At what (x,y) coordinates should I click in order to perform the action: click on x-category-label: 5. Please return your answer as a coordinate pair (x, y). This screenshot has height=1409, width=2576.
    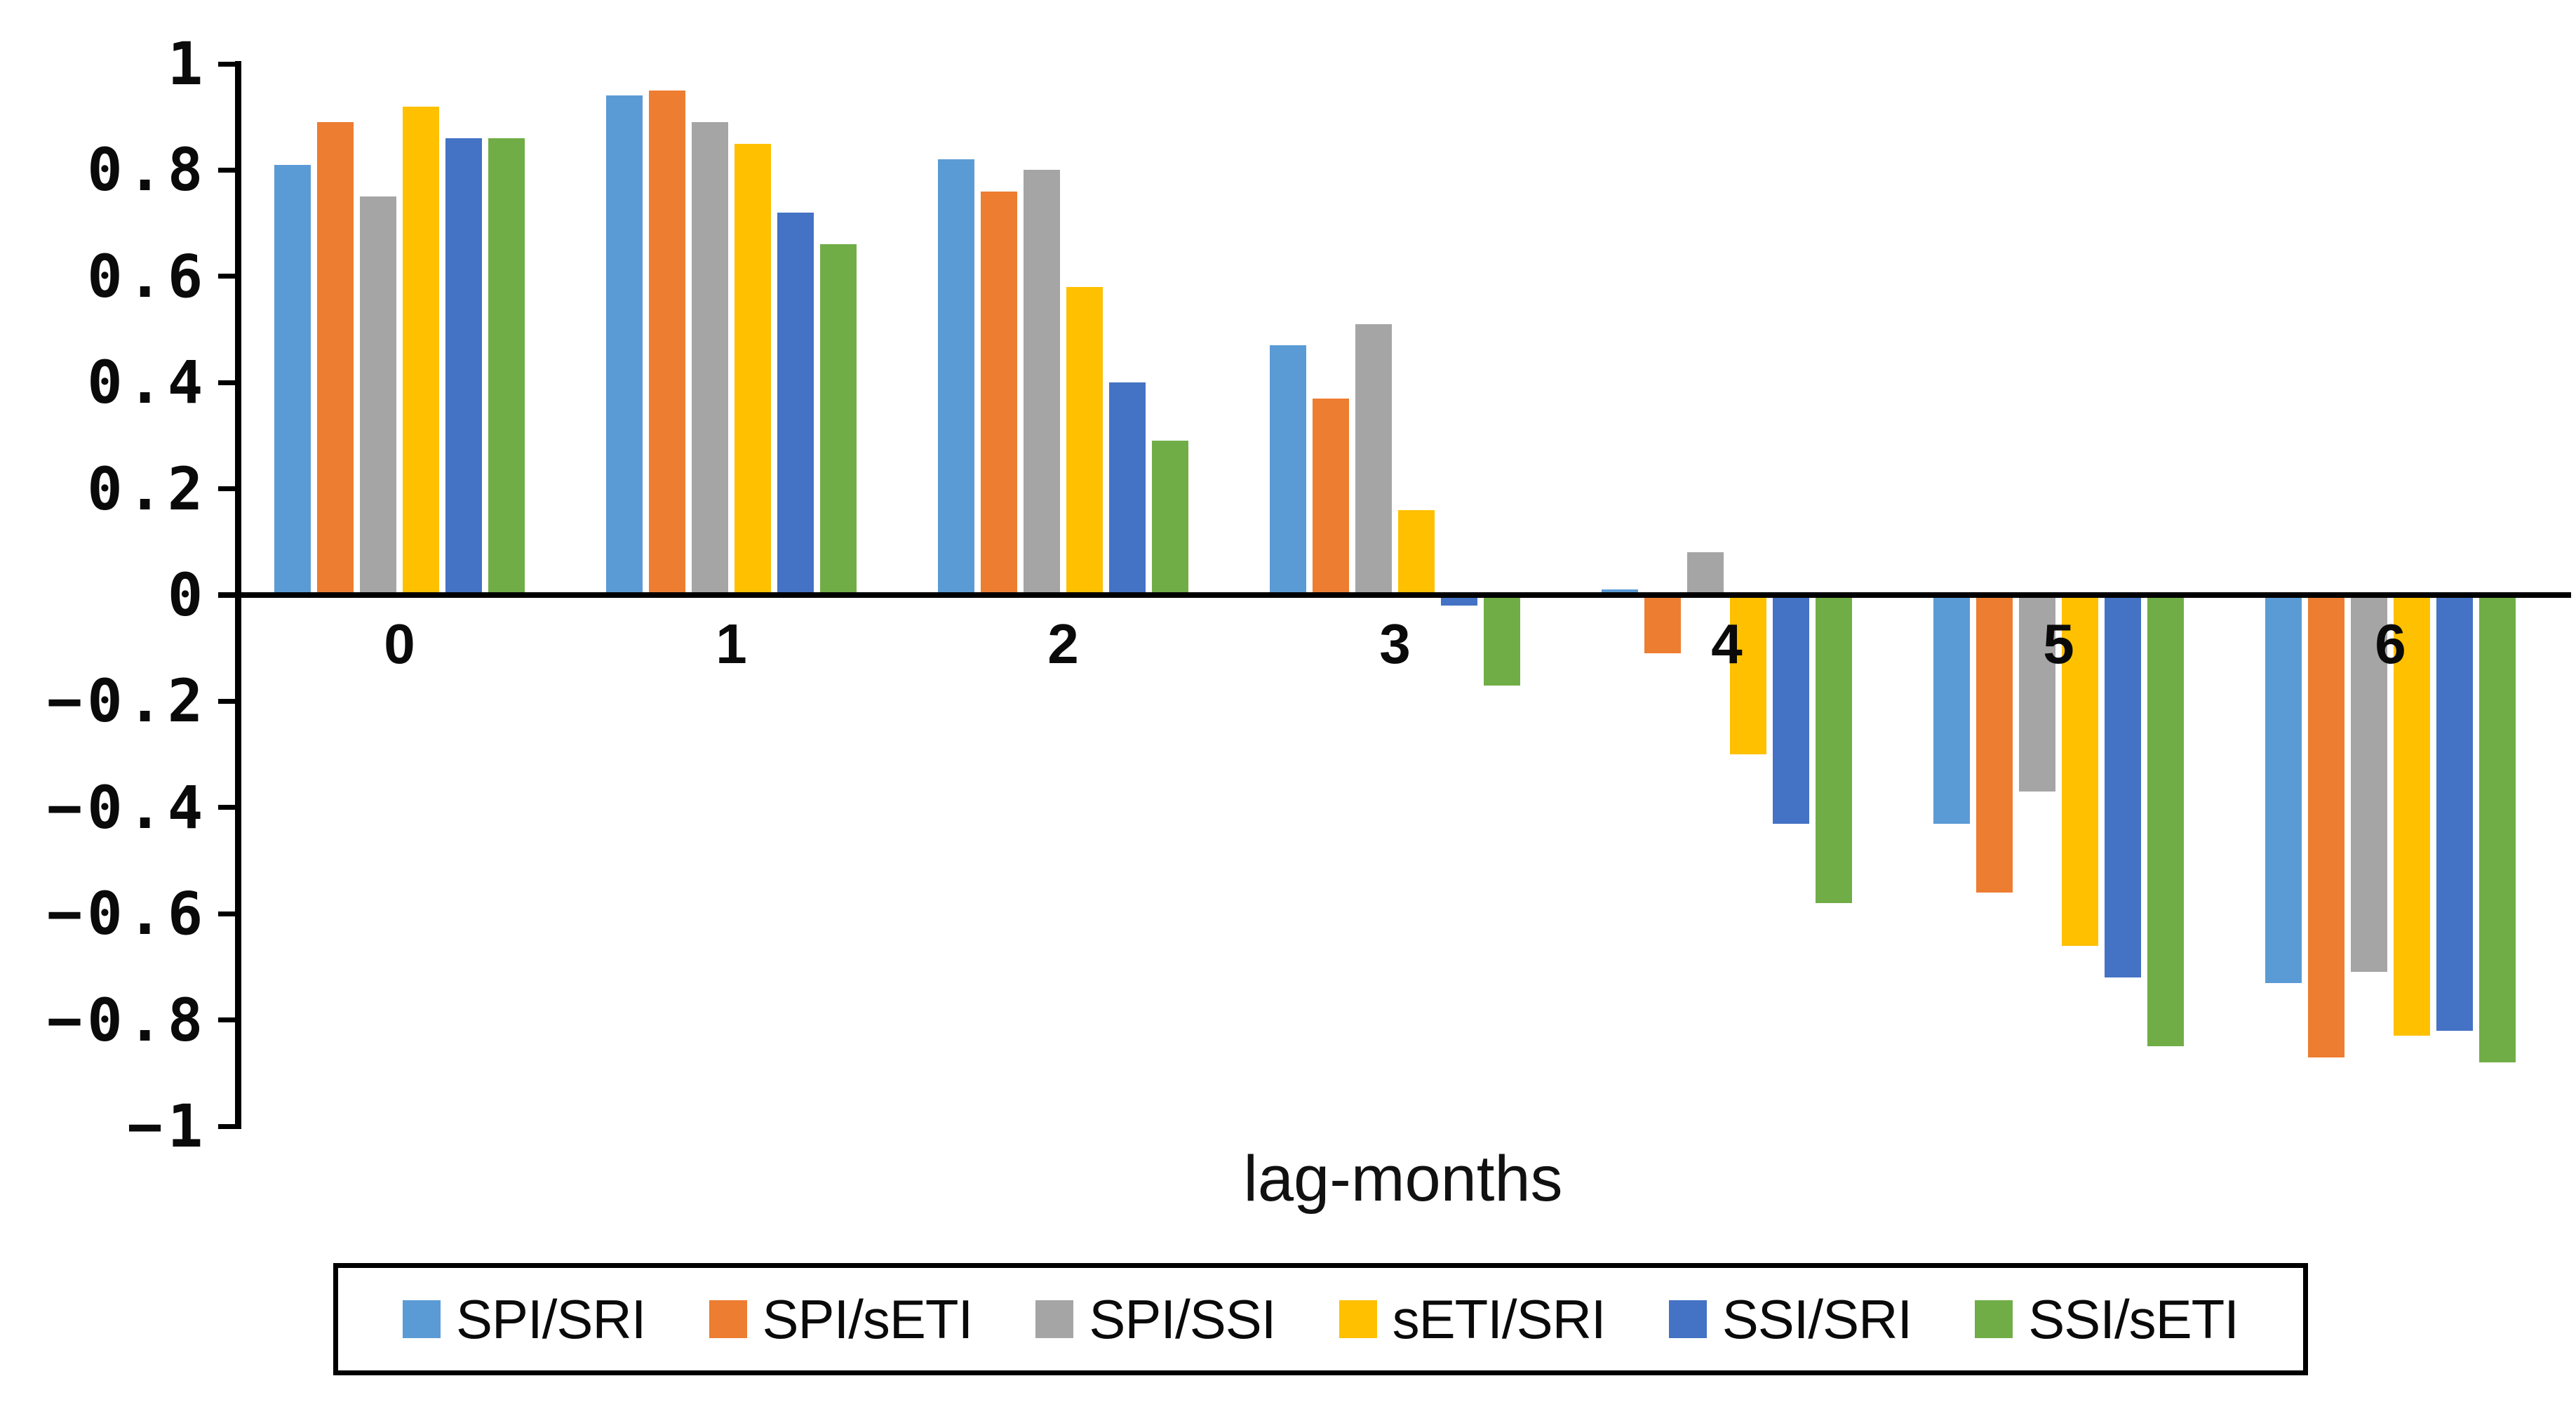
    Looking at the image, I should click on (2058, 644).